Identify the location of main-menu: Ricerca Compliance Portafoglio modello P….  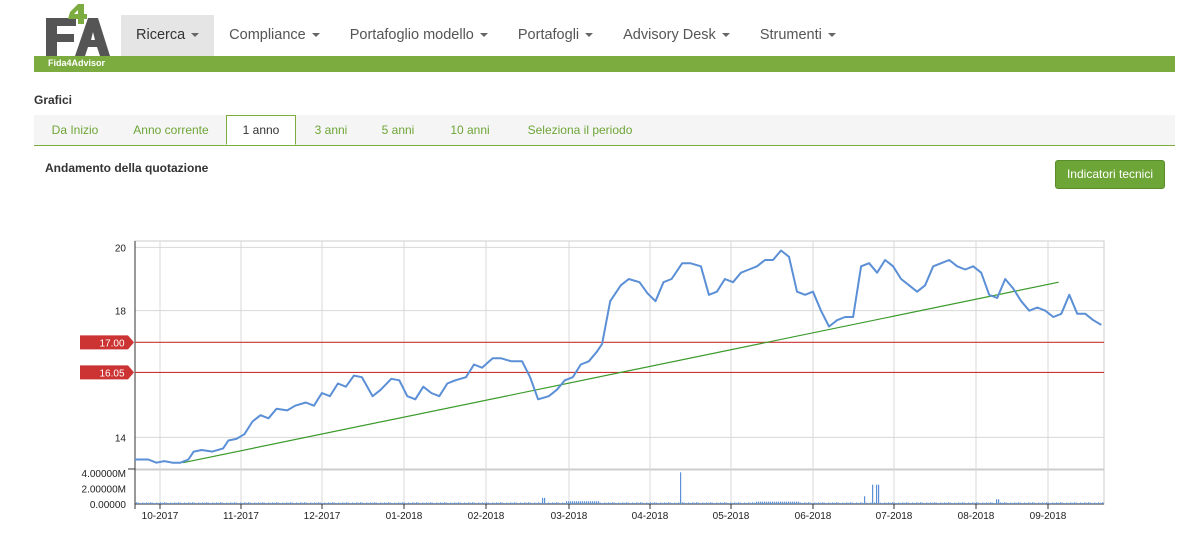
(486, 35).